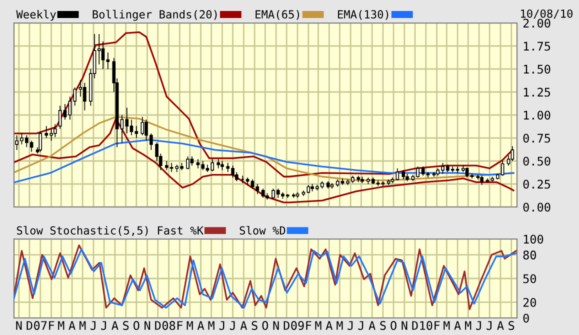 This screenshot has width=579, height=335. Describe the element at coordinates (363, 15) in the screenshot. I see `legend-label: EMA(130)` at that location.